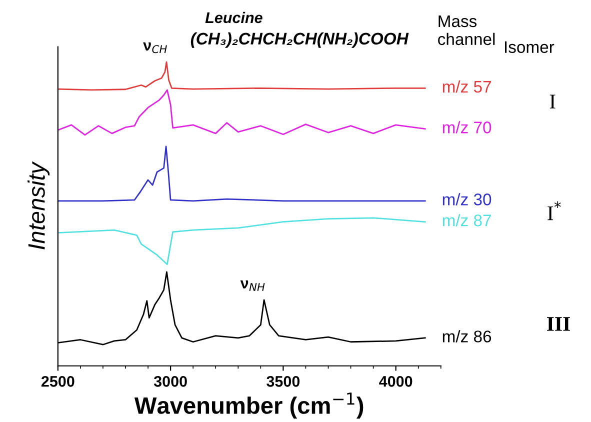  Describe the element at coordinates (466, 220) in the screenshot. I see `series-label: m/z 87` at that location.